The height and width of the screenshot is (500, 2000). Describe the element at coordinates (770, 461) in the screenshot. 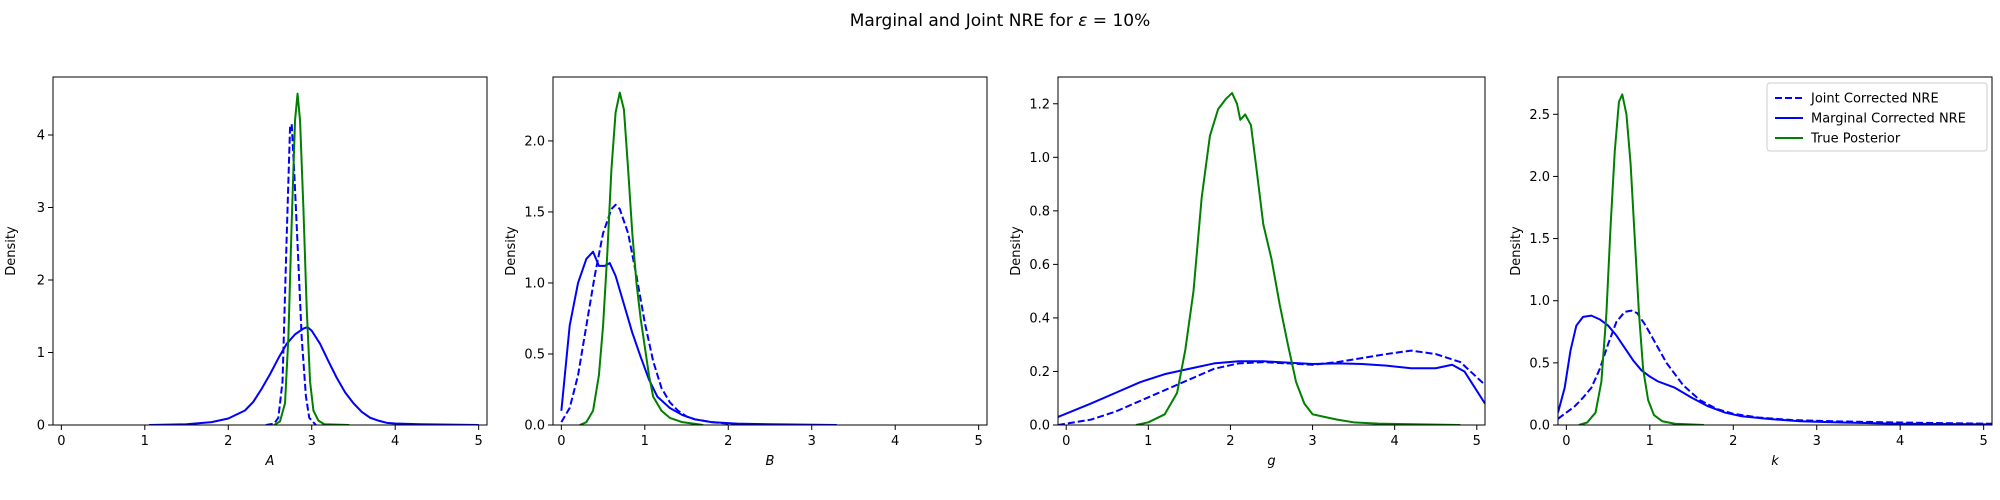

I see `x-axis-label: B` at that location.